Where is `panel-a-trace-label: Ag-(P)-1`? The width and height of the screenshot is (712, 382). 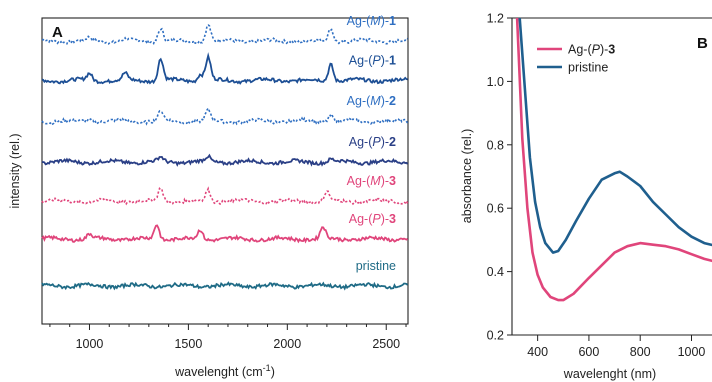 panel-a-trace-label: Ag-(P)-1 is located at coordinates (372, 60).